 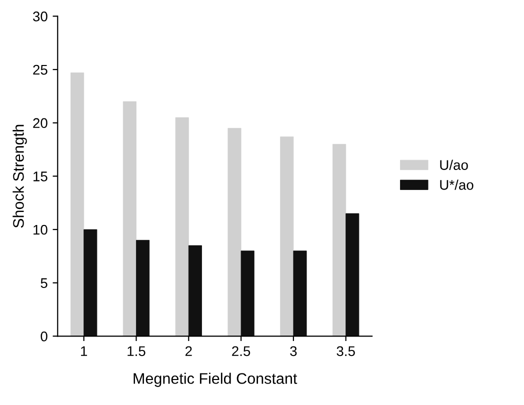 I want to click on x-tick-label: 3, so click(x=293, y=351).